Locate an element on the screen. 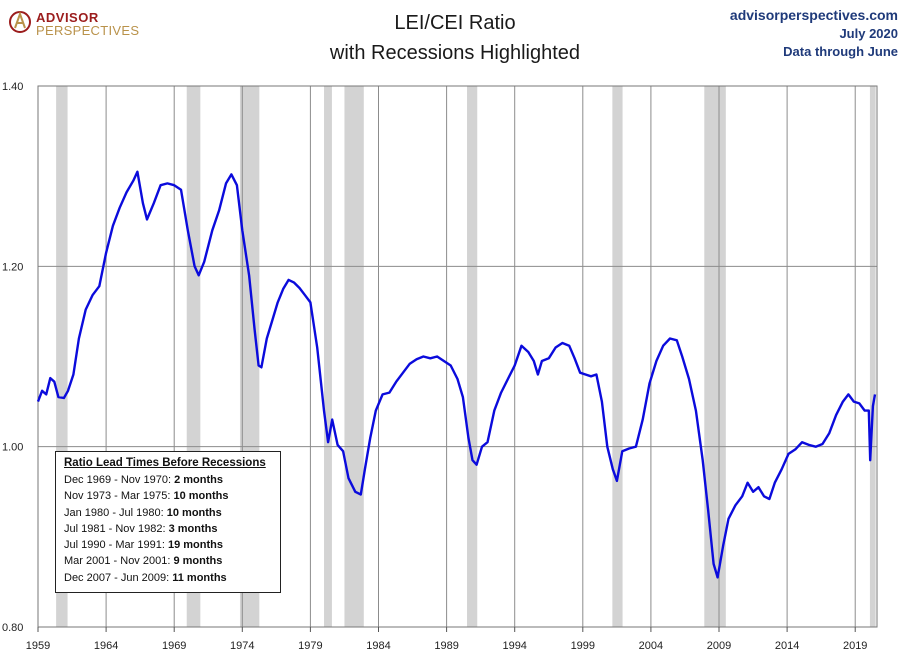 This screenshot has width=910, height=661. x-tick-label: 1964 is located at coordinates (106, 646).